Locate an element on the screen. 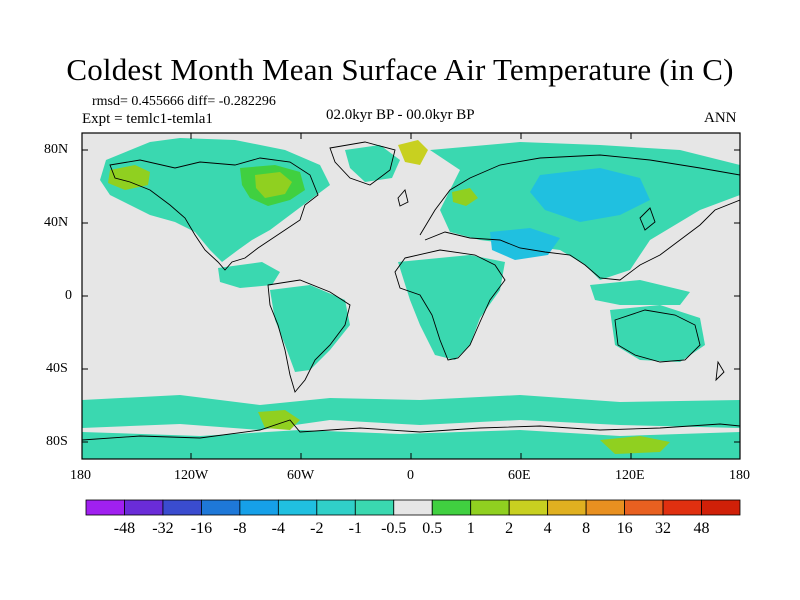  colorbar-label: -8 is located at coordinates (240, 528).